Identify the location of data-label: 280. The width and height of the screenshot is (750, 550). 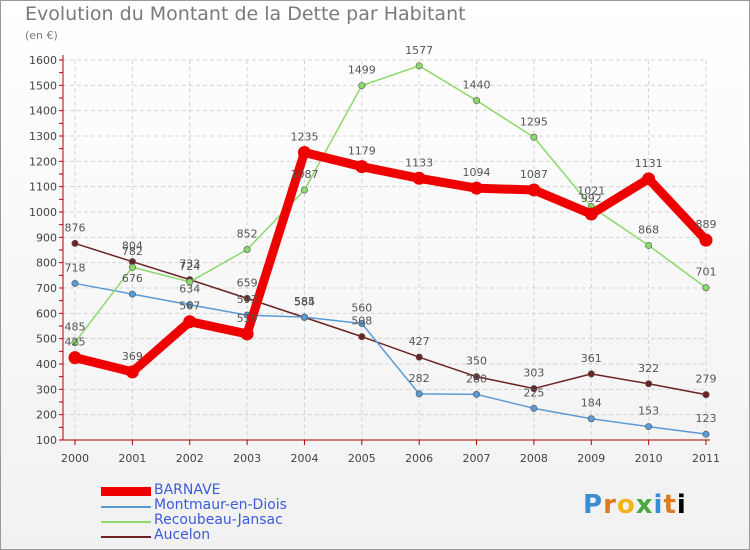
(476, 378).